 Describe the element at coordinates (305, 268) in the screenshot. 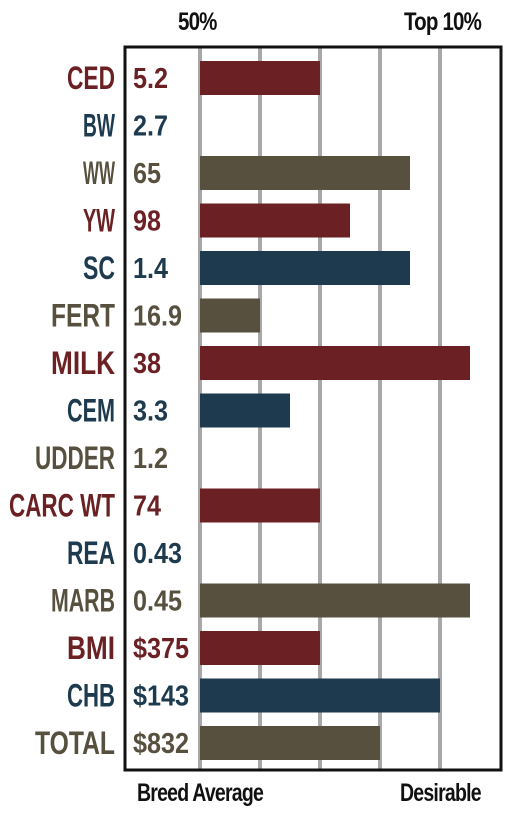

I see `bar-sc` at that location.